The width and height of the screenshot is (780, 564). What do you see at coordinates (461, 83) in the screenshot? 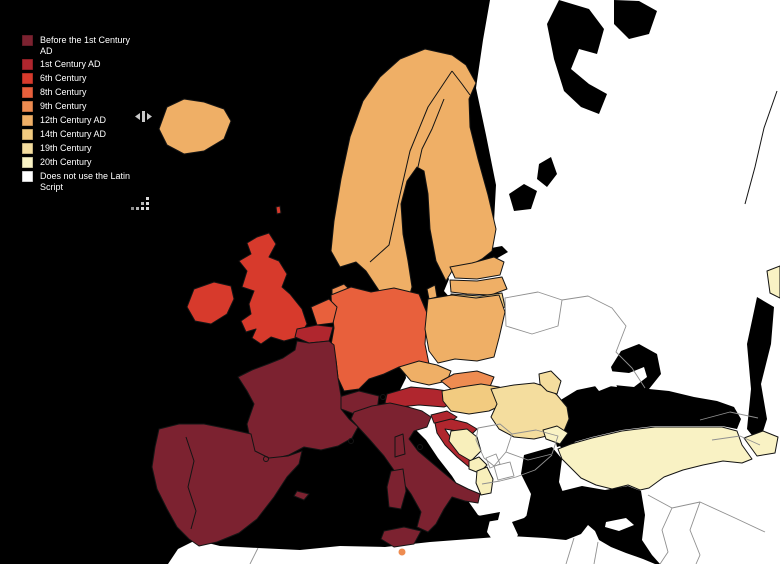
I see `border-norway-finland` at bounding box center [461, 83].